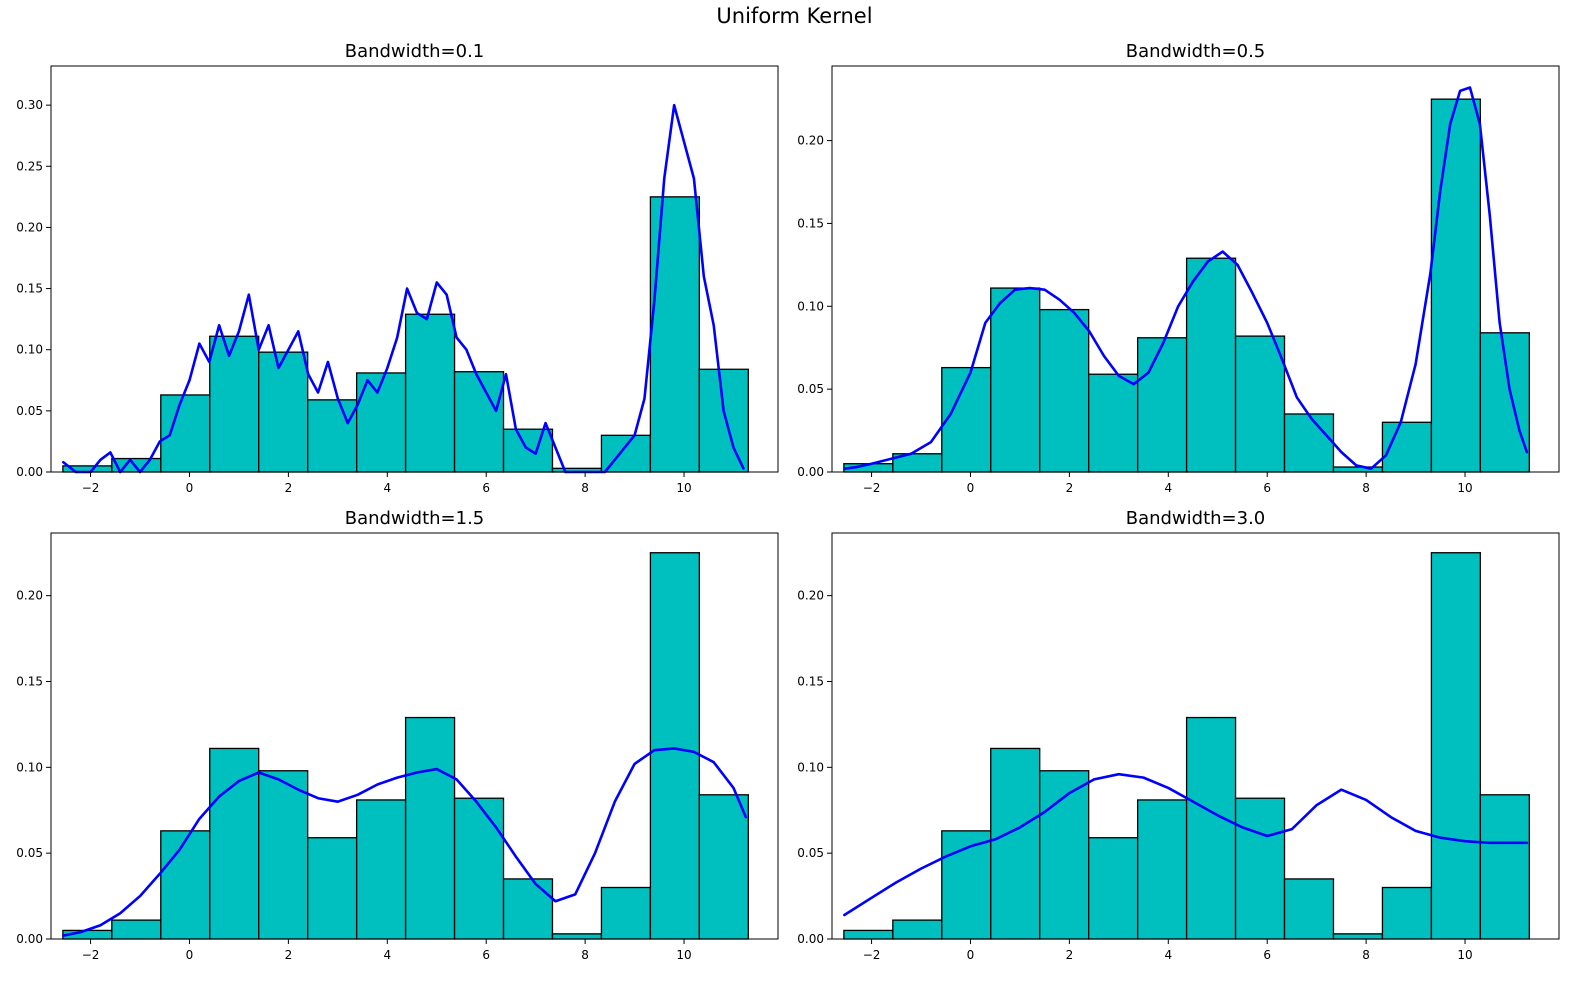 The height and width of the screenshot is (985, 1589). Describe the element at coordinates (415, 51) in the screenshot. I see `chart-title: Bandwidth=0.1` at that location.